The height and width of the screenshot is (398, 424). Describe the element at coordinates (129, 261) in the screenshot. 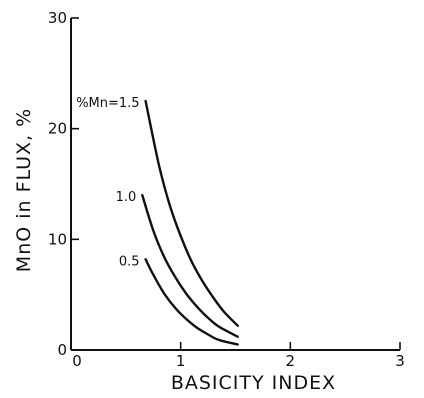

I see `series-label-3: 0.5` at that location.